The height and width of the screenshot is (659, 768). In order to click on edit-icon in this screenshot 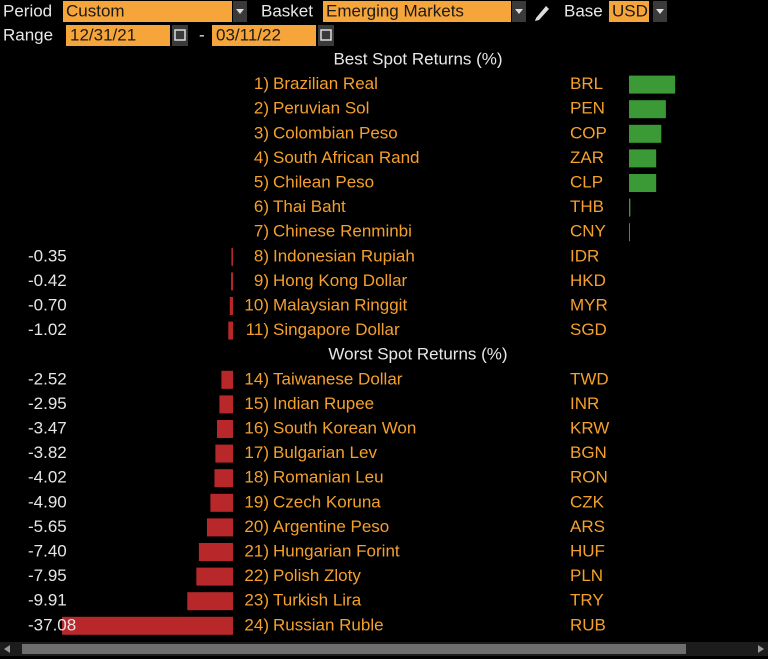, I will do `click(542, 13)`.